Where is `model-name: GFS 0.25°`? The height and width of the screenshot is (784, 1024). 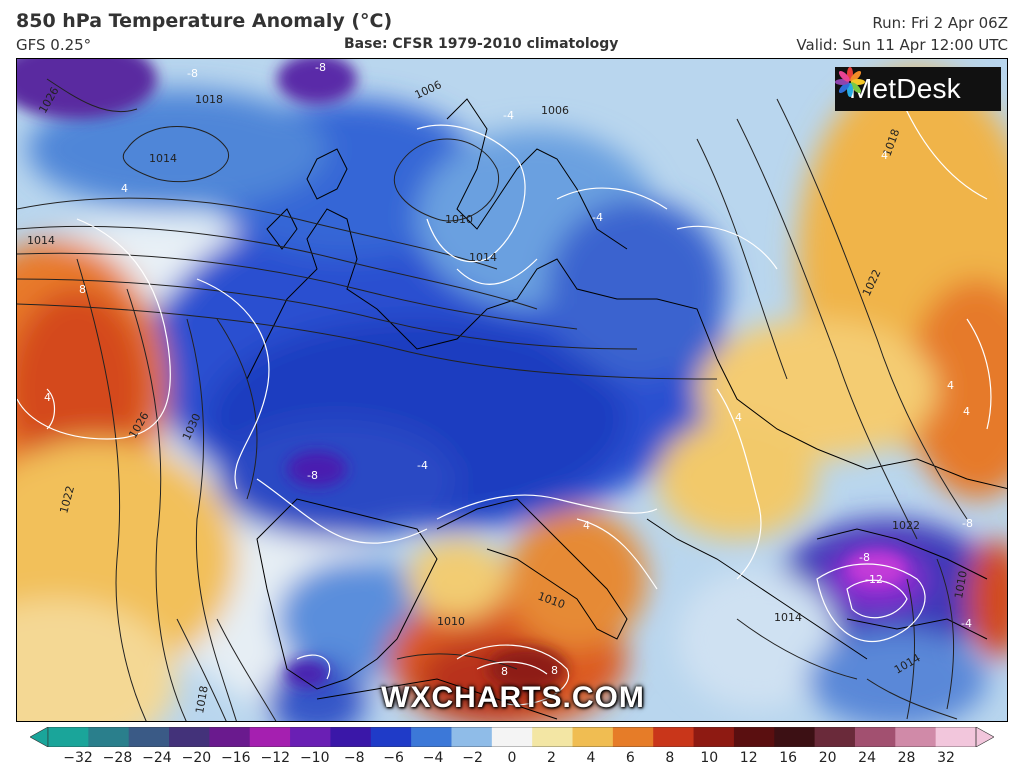 model-name: GFS 0.25° is located at coordinates (54, 45).